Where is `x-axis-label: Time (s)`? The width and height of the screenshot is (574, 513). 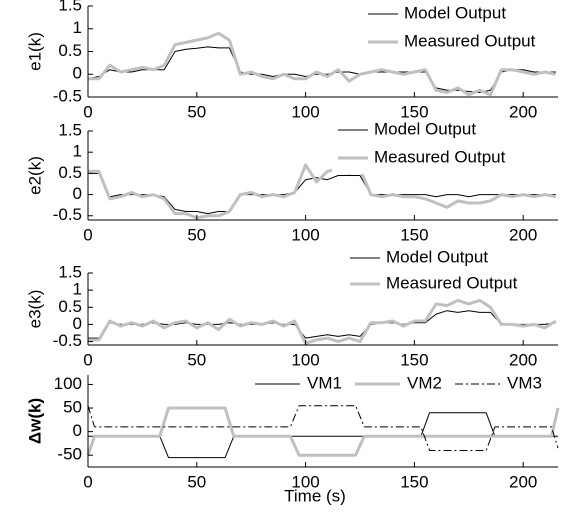 x-axis-label: Time (s) is located at coordinates (315, 495).